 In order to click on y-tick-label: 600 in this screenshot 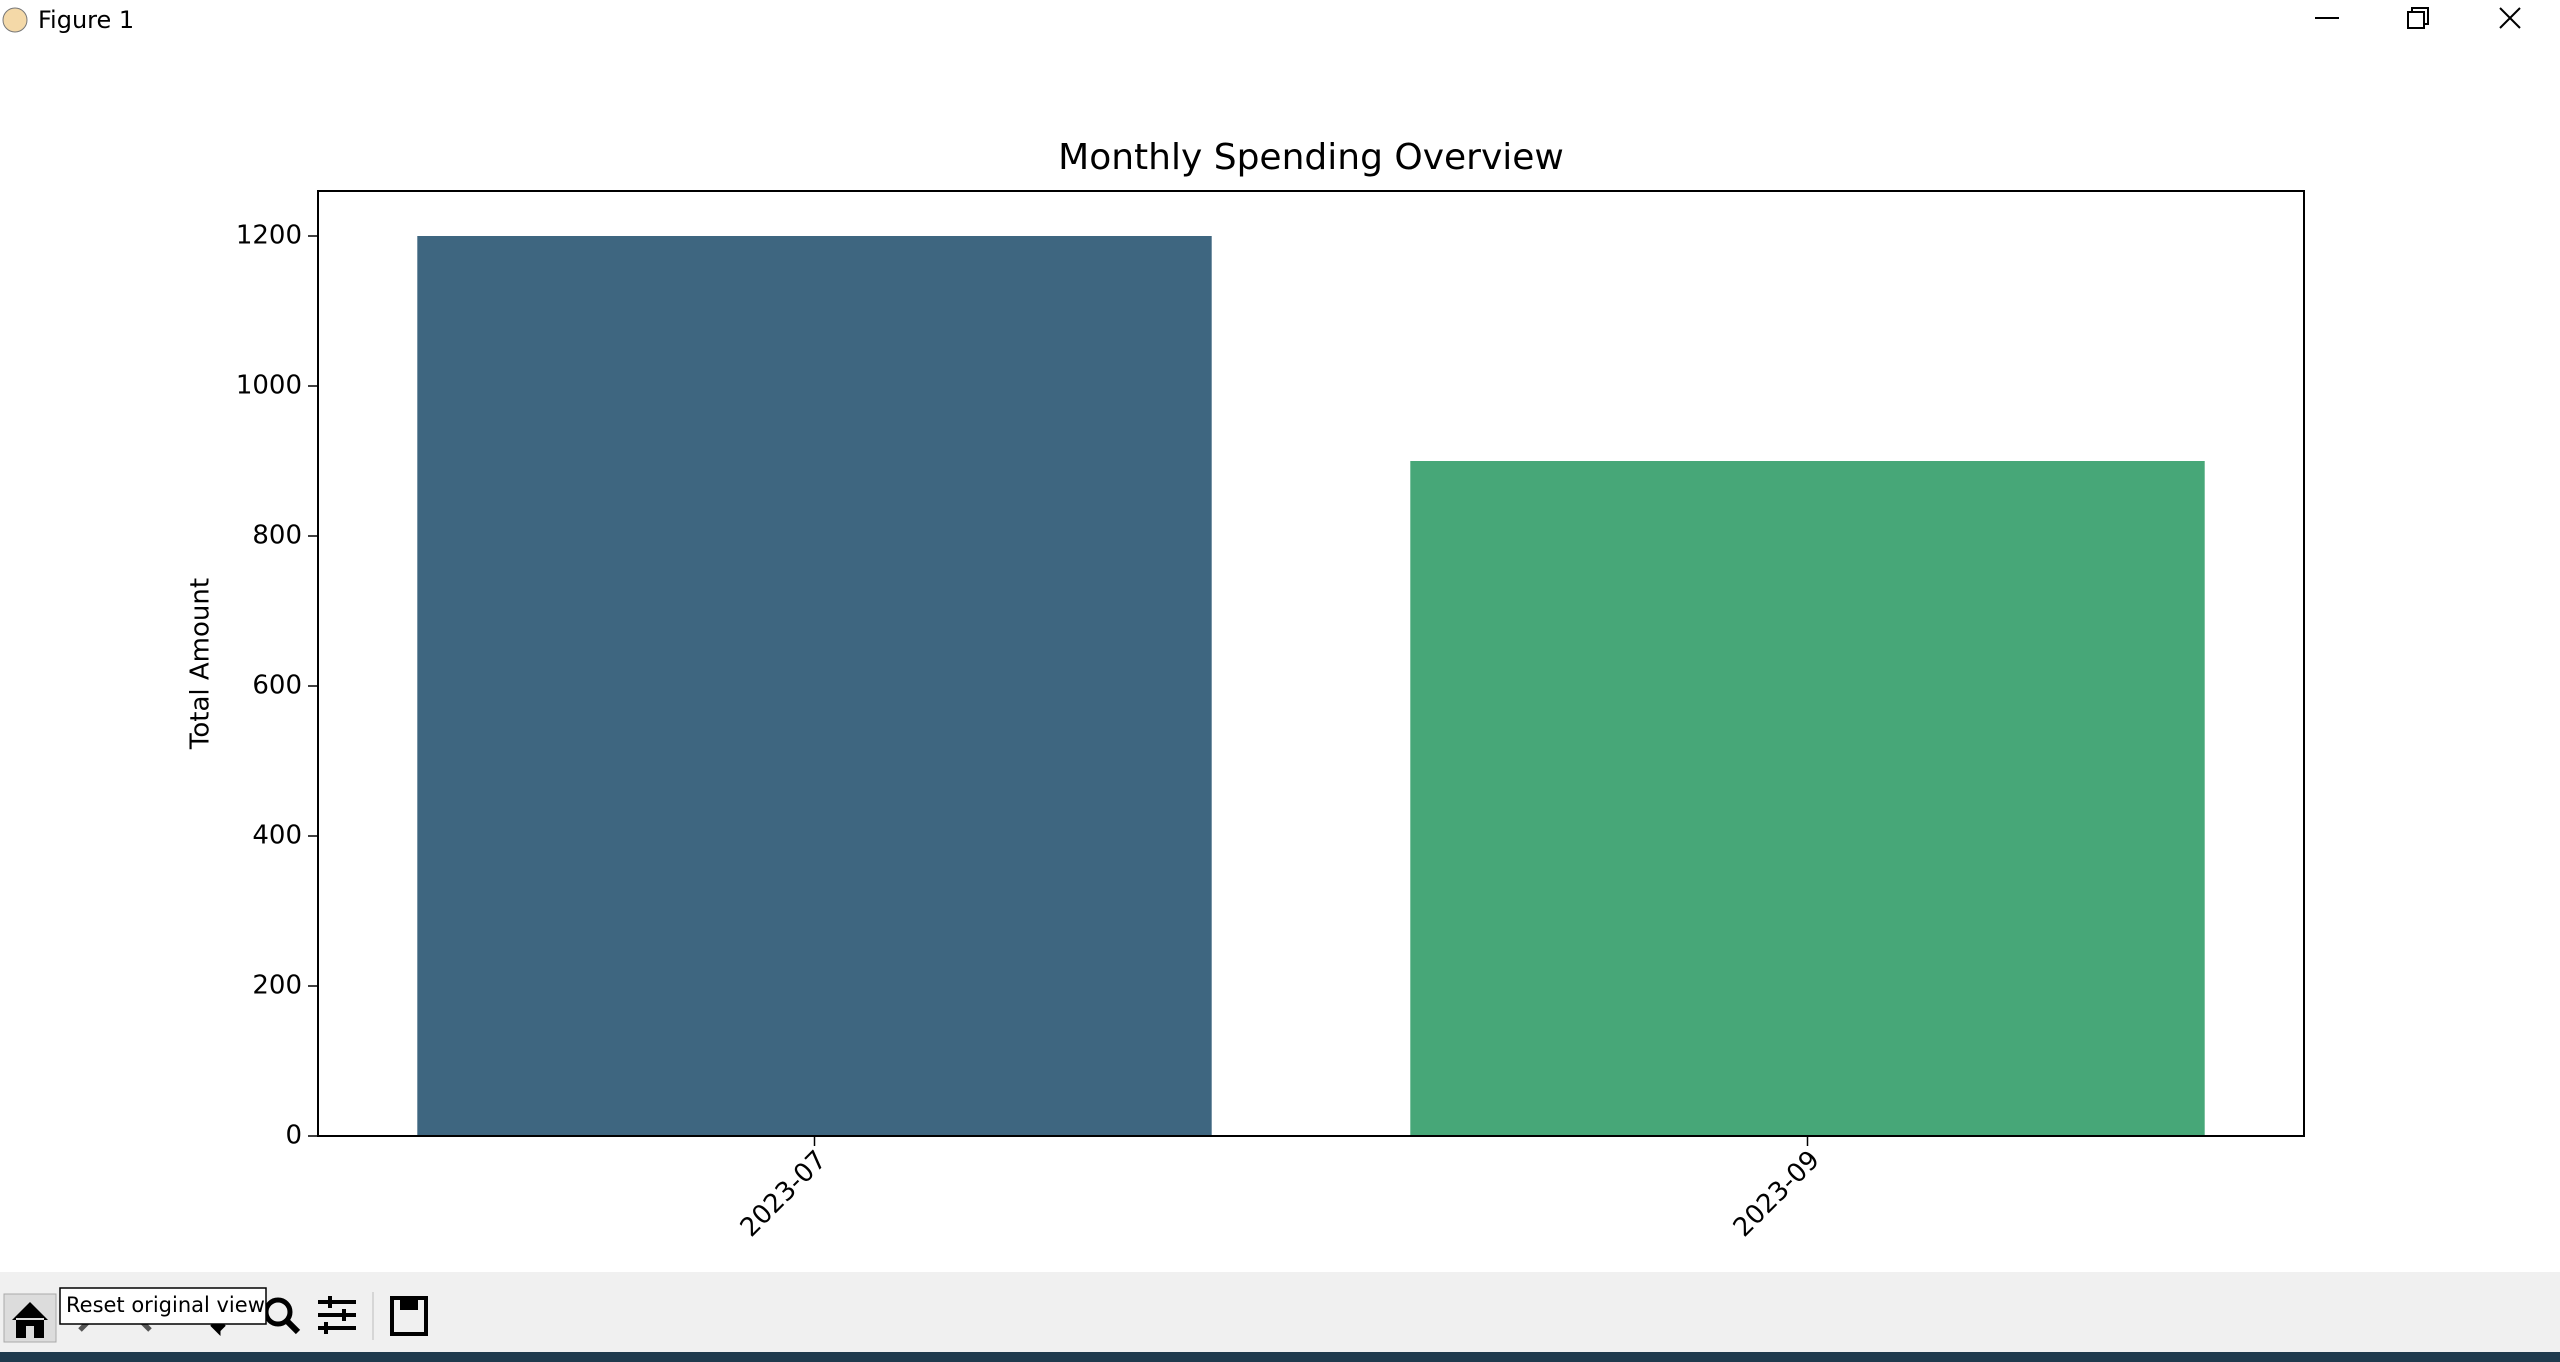, I will do `click(277, 686)`.